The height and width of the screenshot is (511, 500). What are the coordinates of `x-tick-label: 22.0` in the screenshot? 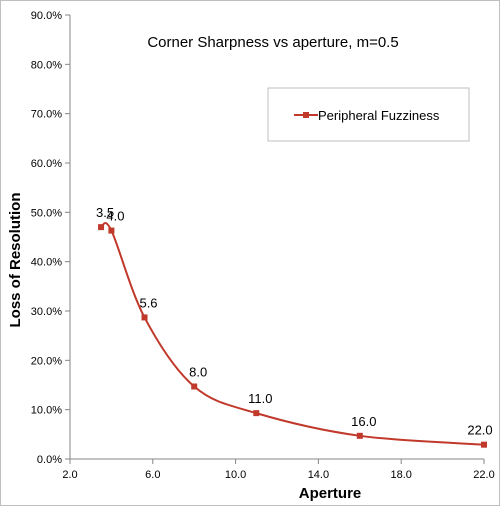 It's located at (483, 475).